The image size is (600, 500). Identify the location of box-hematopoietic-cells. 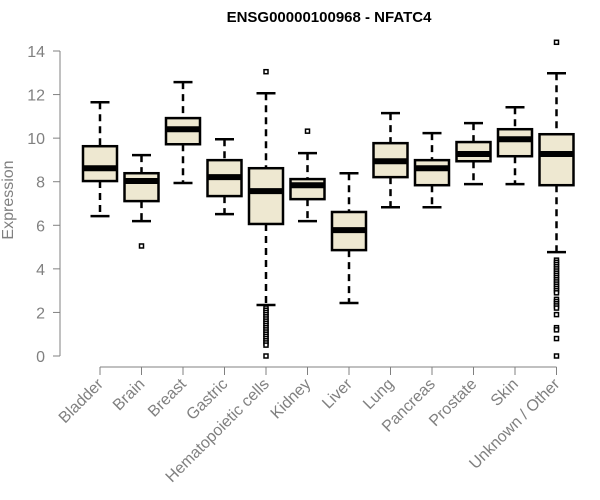
(266, 213).